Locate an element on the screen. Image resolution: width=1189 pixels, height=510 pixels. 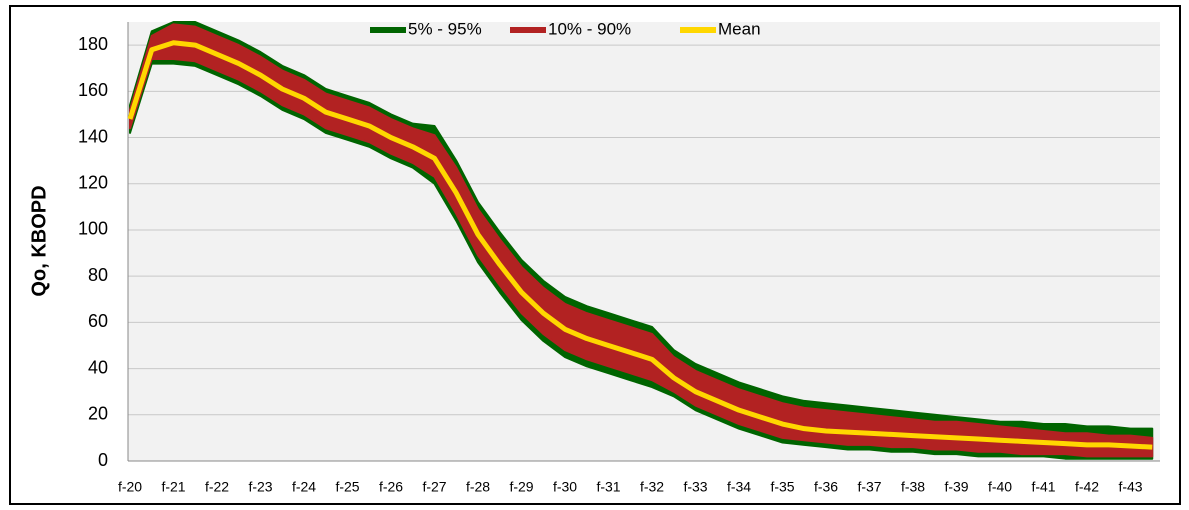
x-tick-label: f-20 is located at coordinates (130, 487).